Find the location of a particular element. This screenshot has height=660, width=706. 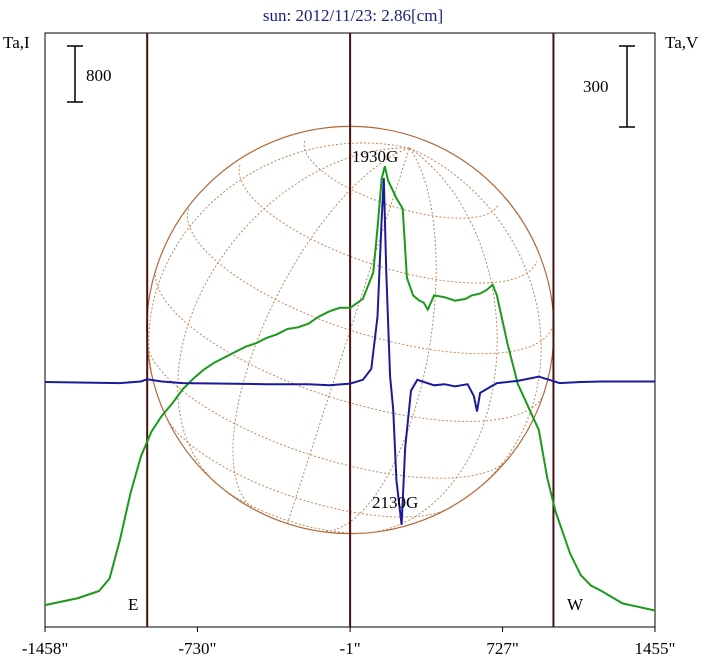

y-right-axis-label: Ta,V is located at coordinates (682, 42).